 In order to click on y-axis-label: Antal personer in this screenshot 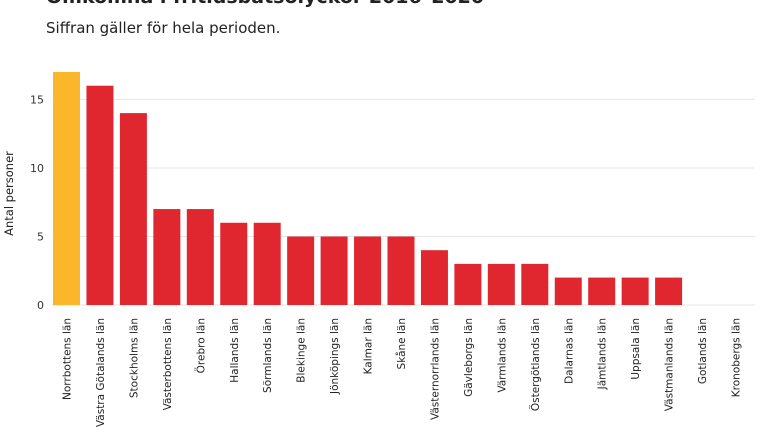, I will do `click(9, 193)`.